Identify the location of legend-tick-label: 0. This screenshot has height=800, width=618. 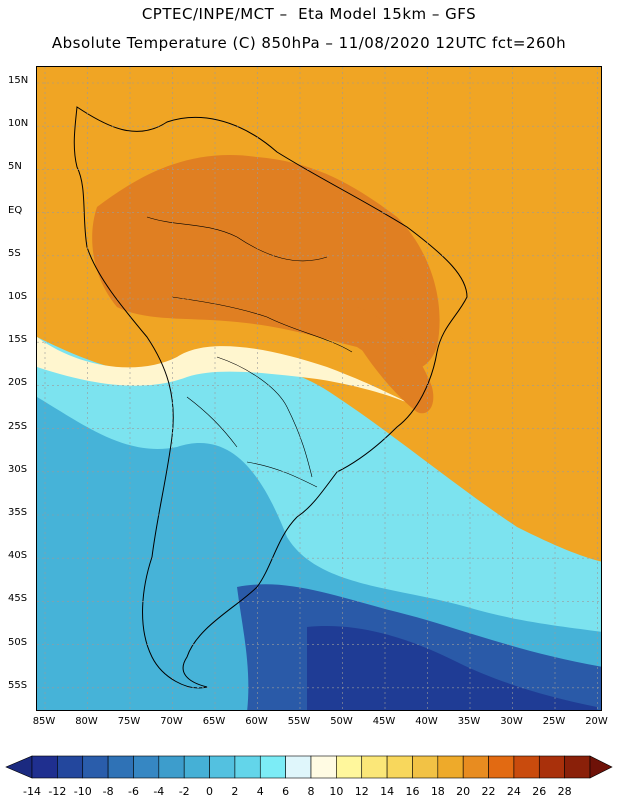
(209, 791).